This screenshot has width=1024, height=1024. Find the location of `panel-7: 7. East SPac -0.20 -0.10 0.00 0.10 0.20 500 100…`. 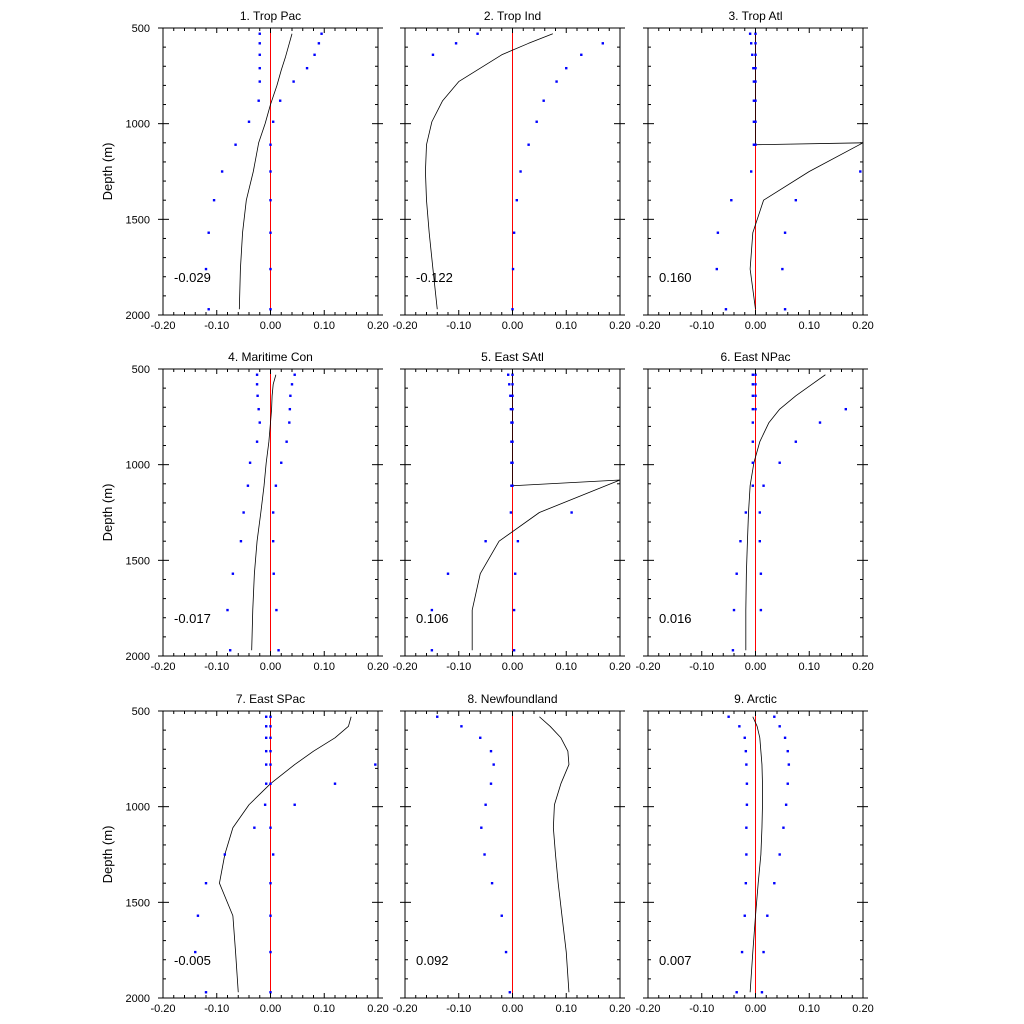

panel-7: 7. East SPac -0.20 -0.10 0.00 0.10 0.20 500 100… is located at coordinates (244, 853).